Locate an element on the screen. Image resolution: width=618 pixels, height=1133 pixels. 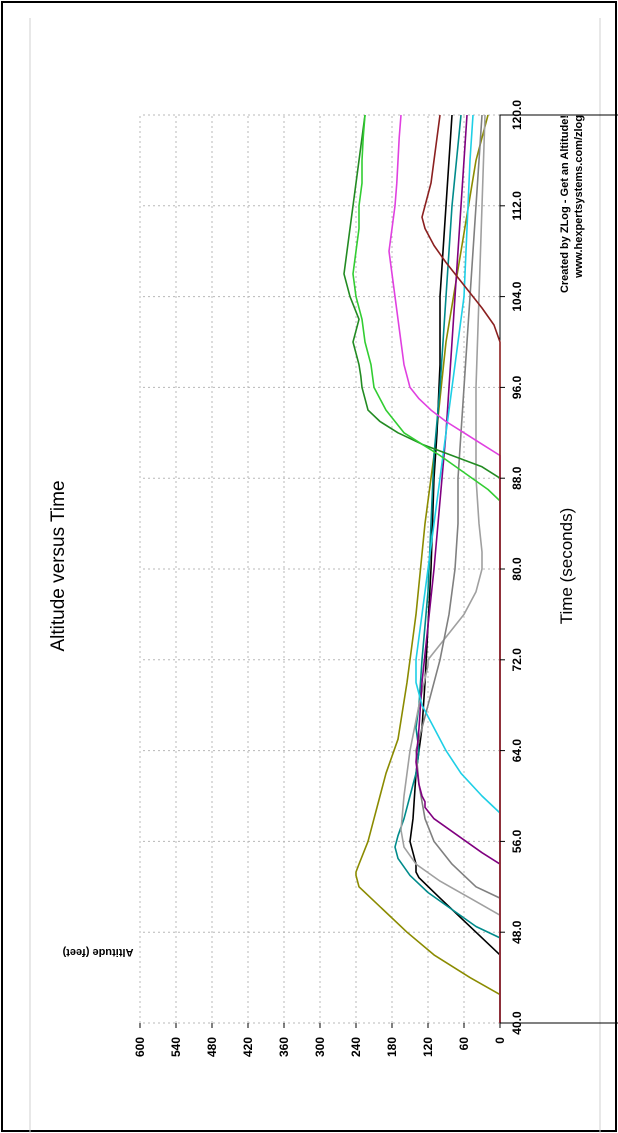
y-tick-label: 540 is located at coordinates (176, 1047).